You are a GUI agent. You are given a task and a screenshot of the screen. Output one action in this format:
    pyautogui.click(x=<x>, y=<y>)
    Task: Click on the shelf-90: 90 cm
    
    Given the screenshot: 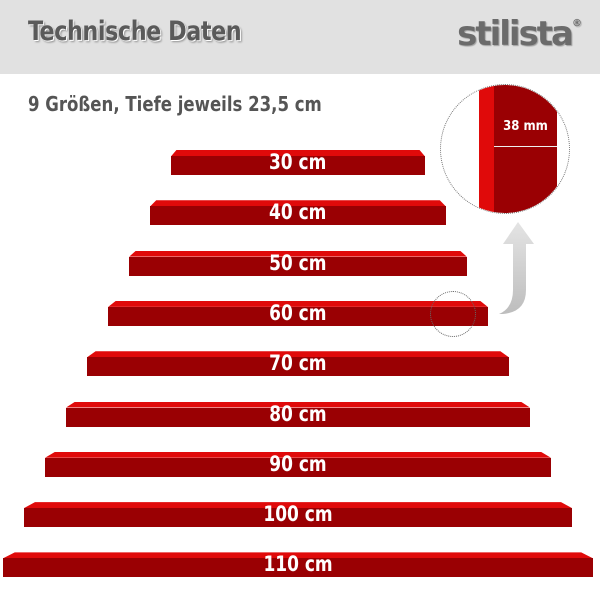 What is the action you would take?
    pyautogui.click(x=298, y=464)
    